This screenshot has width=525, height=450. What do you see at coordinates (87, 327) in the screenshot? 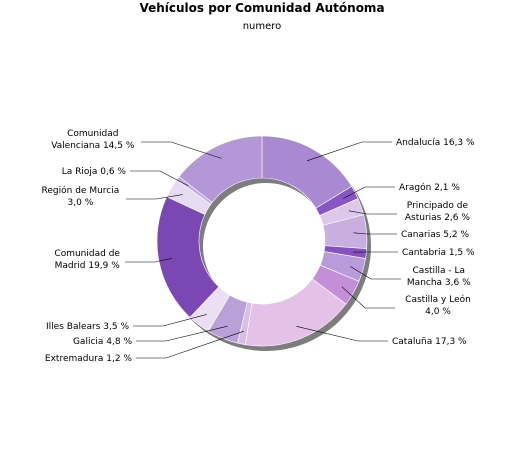
I see `slice-label: Illes Balears 3,5 %` at bounding box center [87, 327].